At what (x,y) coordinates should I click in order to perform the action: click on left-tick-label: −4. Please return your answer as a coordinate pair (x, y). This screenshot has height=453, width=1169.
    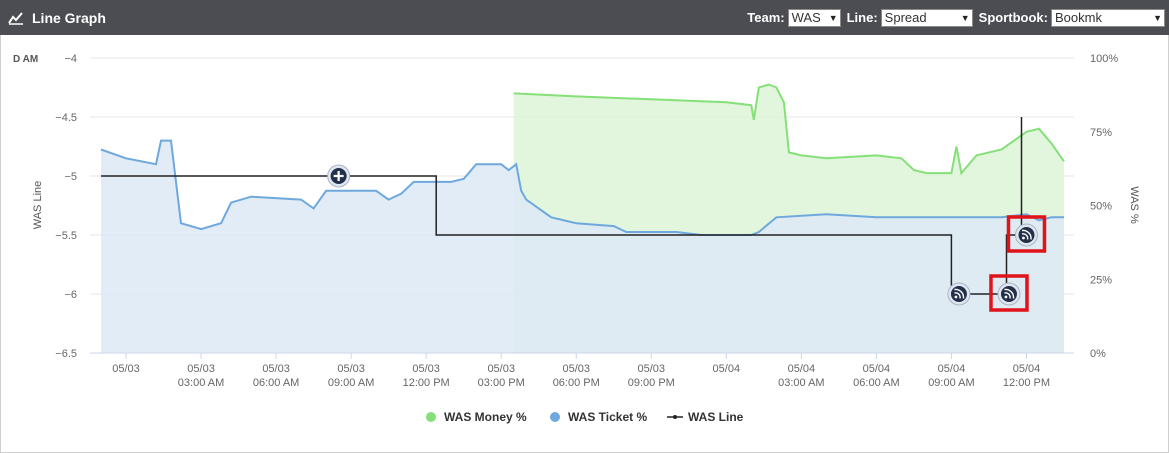
    Looking at the image, I should click on (70, 59).